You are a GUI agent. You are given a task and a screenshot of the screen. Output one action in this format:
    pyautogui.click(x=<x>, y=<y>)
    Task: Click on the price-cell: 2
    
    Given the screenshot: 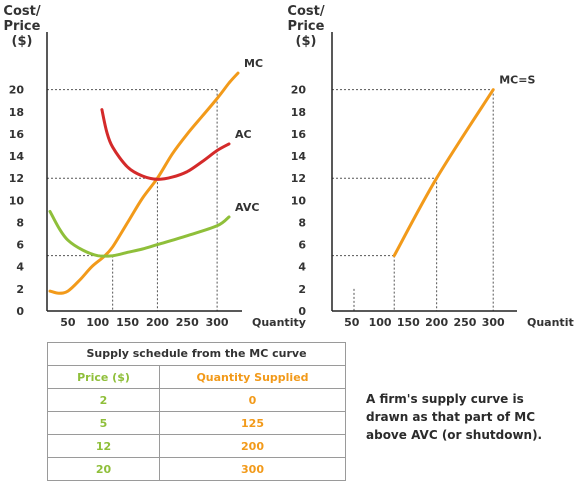 What is the action you would take?
    pyautogui.click(x=103, y=400)
    